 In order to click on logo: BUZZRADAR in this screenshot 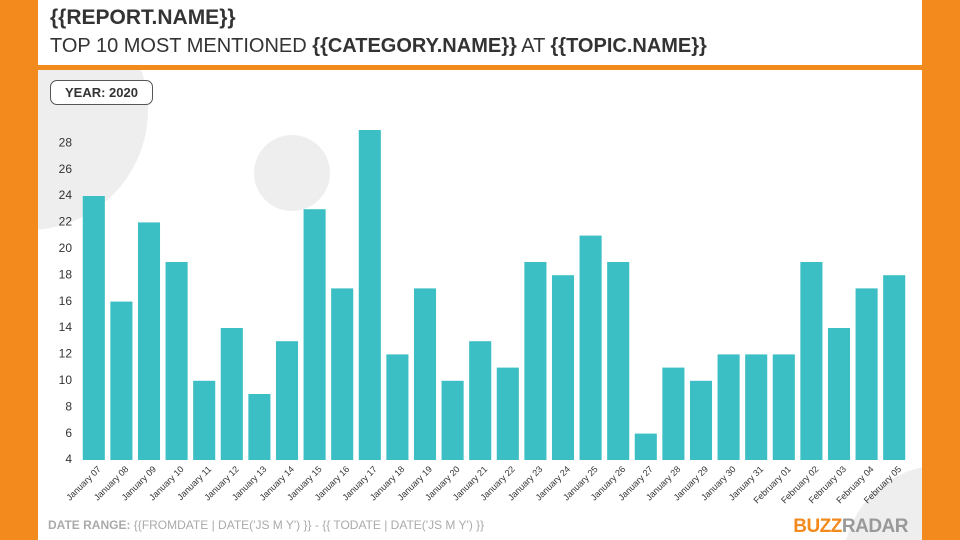, I will do `click(850, 527)`.